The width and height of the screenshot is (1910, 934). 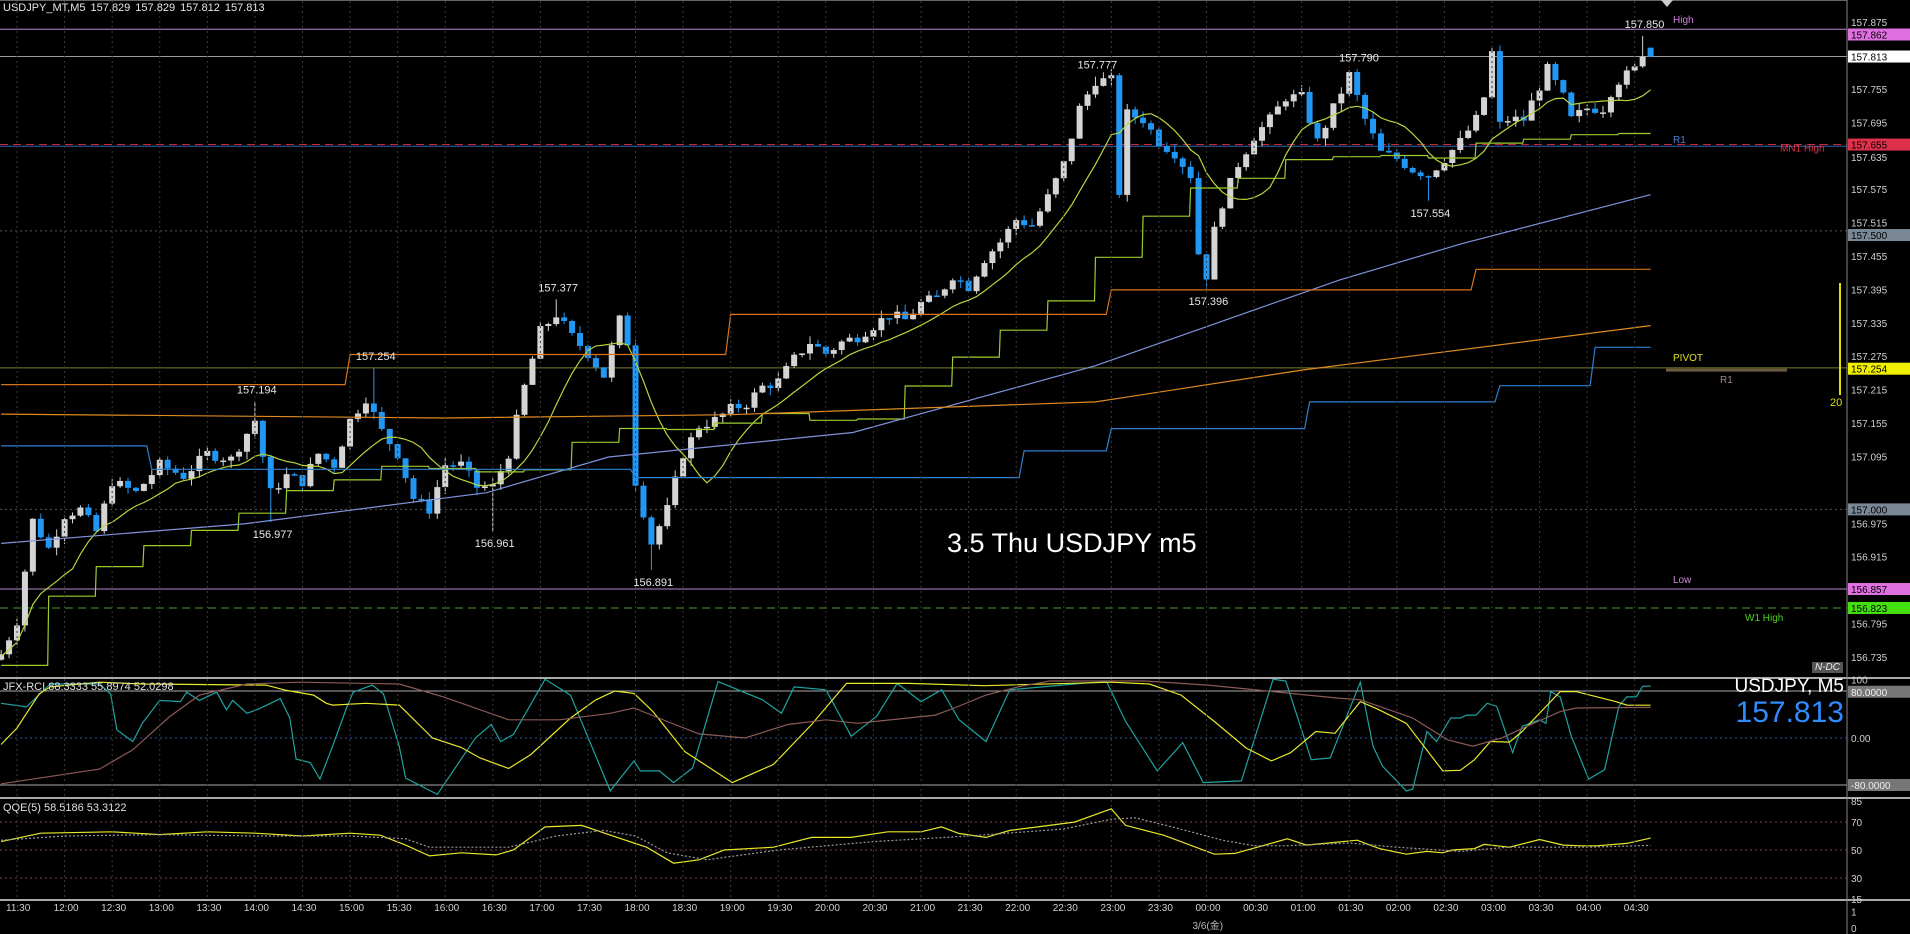 What do you see at coordinates (110, 8) in the screenshot?
I see `open-value: 157.829` at bounding box center [110, 8].